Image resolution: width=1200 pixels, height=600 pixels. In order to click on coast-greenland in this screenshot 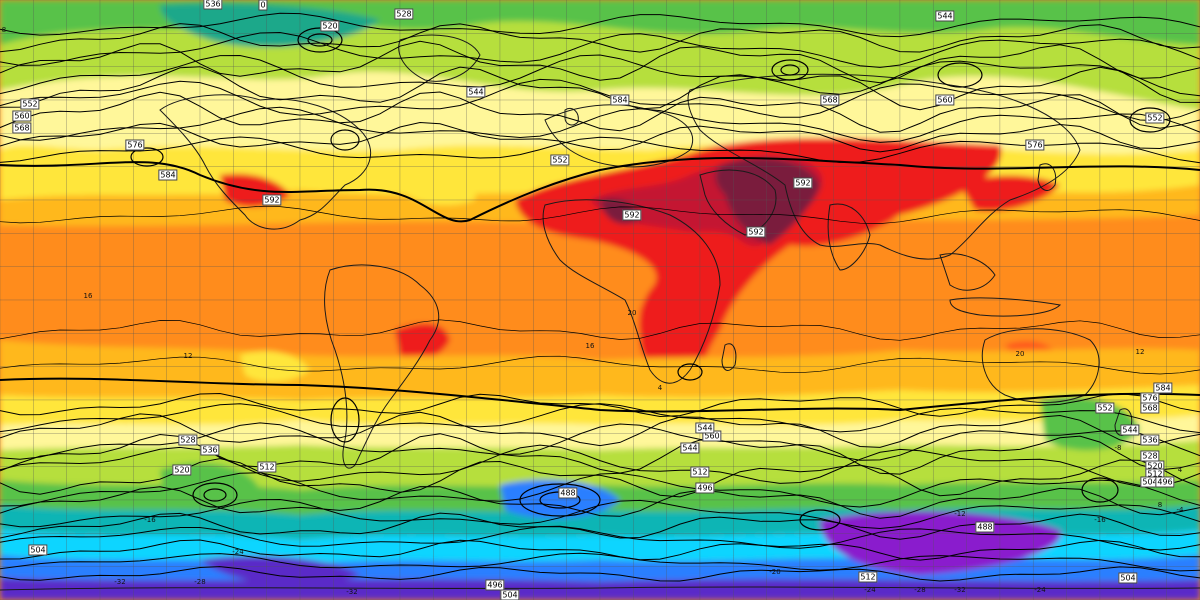, I will do `click(439, 58)`.